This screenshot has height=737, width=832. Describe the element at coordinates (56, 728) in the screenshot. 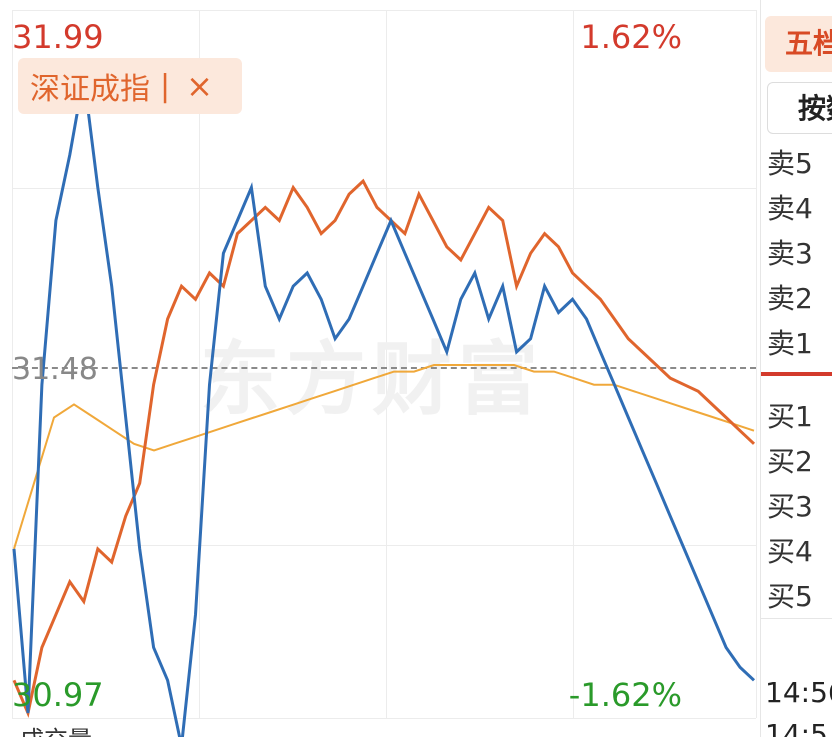

I see `bottom-axis-label-1: 成交量` at that location.